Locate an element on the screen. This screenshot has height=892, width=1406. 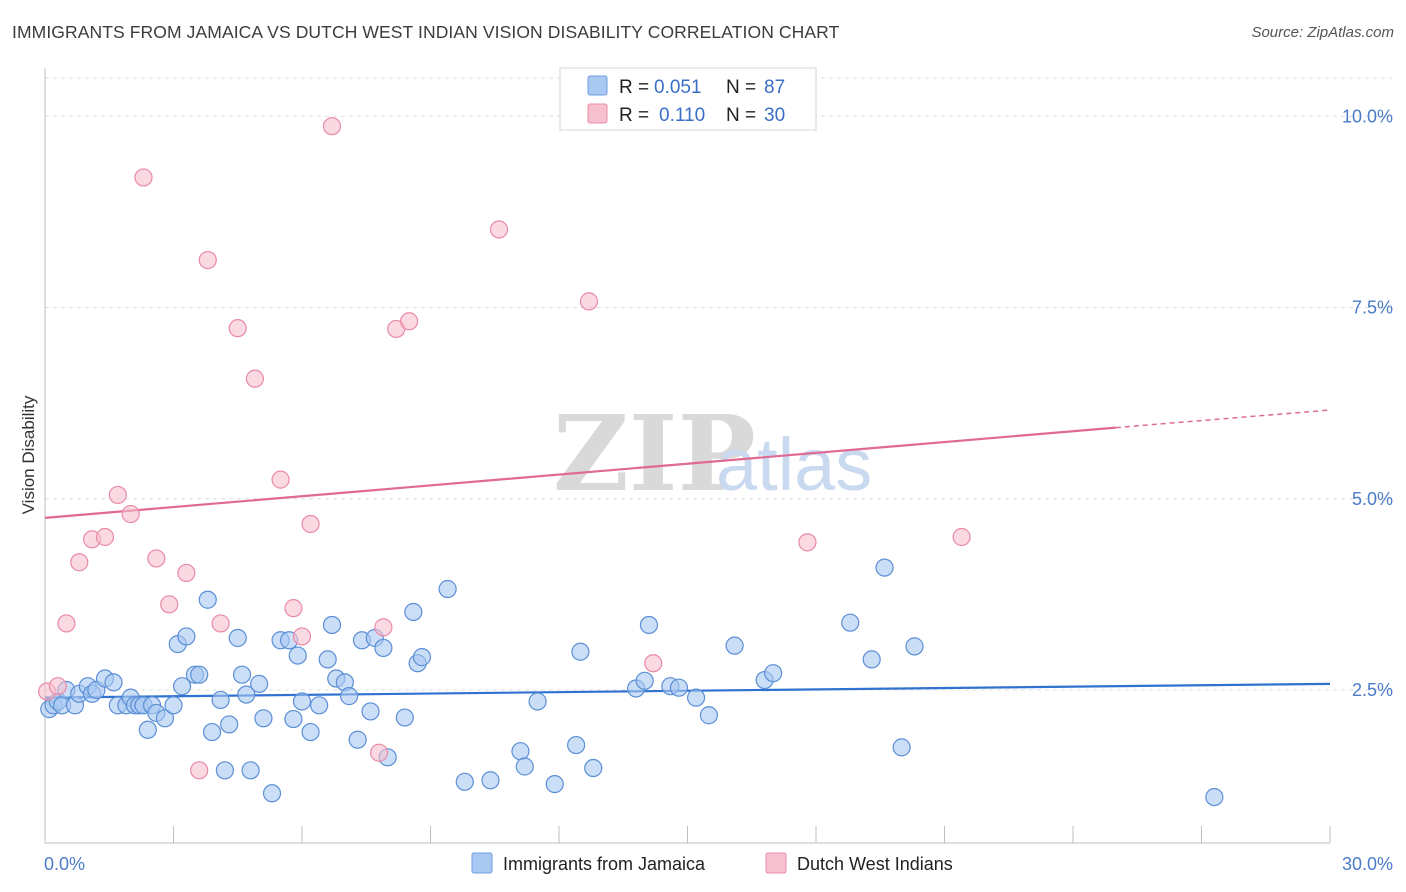
legend-n-value-jamaica: 87 is located at coordinates (774, 87).